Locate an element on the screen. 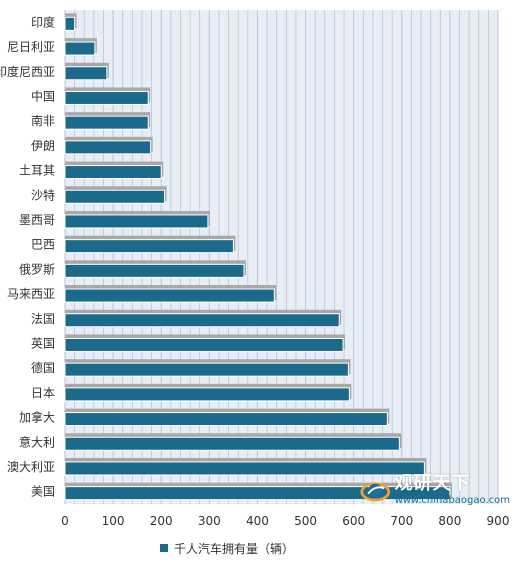 This screenshot has height=562, width=520. x-tick-label: 700 is located at coordinates (401, 521).